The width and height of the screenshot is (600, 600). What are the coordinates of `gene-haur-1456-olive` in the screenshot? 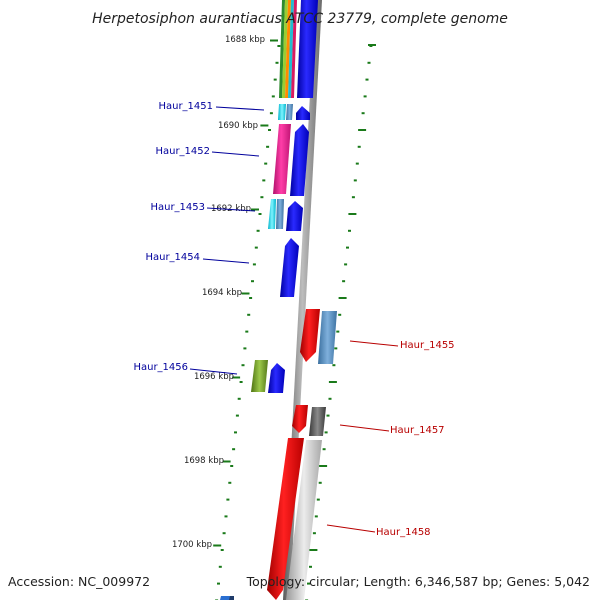 It's located at (259, 376).